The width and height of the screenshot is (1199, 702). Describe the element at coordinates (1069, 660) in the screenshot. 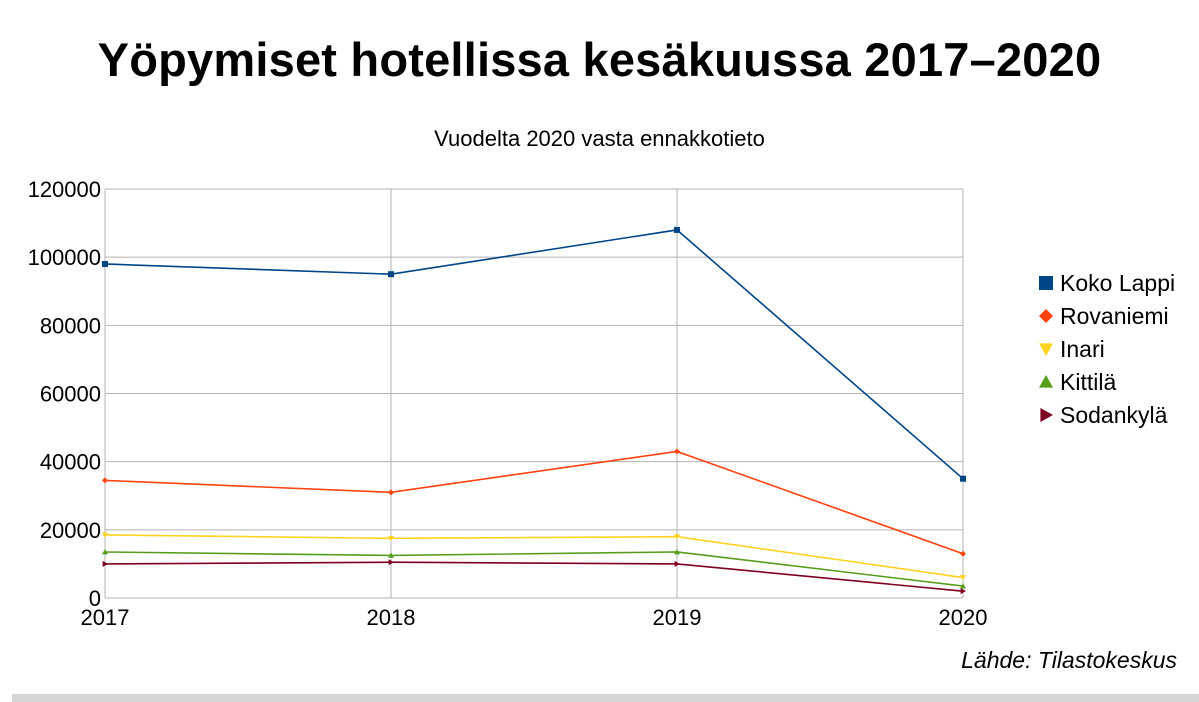

I see `source-note: Lähde: Tilastokeskus` at that location.